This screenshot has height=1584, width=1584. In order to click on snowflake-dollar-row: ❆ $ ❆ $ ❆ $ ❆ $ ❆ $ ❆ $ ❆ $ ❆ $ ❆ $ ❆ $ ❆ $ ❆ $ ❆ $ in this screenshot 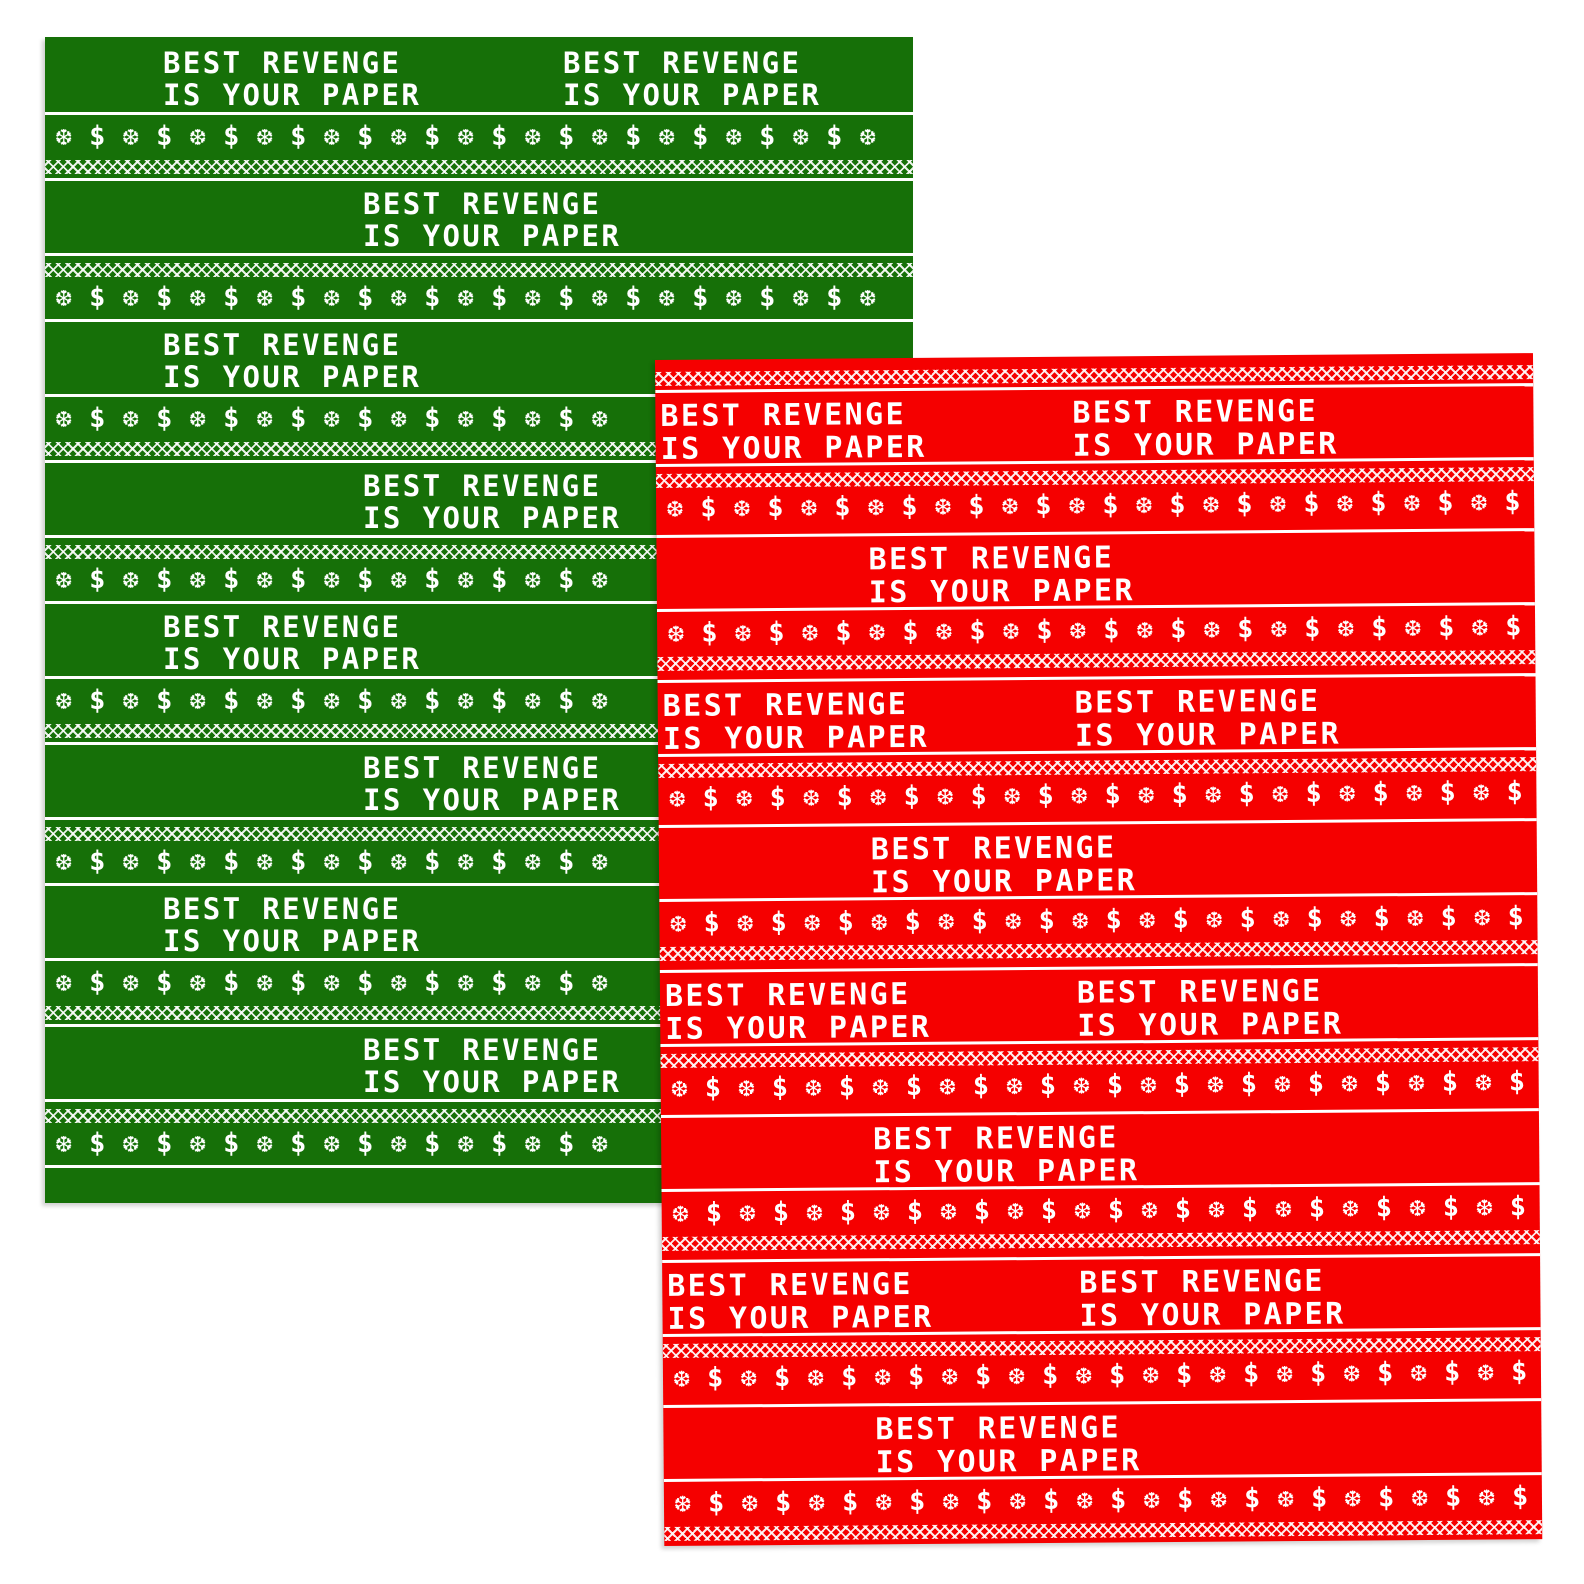, I will do `click(1094, 630)`.